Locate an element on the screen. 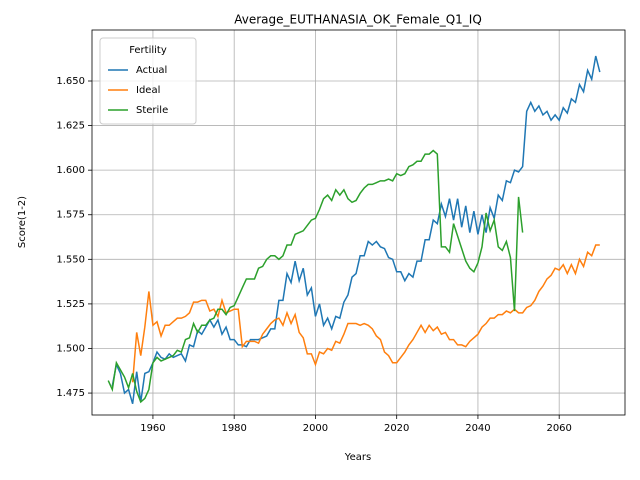 This screenshot has height=480, width=640. y-tick-label: 1.550 is located at coordinates (70, 259).